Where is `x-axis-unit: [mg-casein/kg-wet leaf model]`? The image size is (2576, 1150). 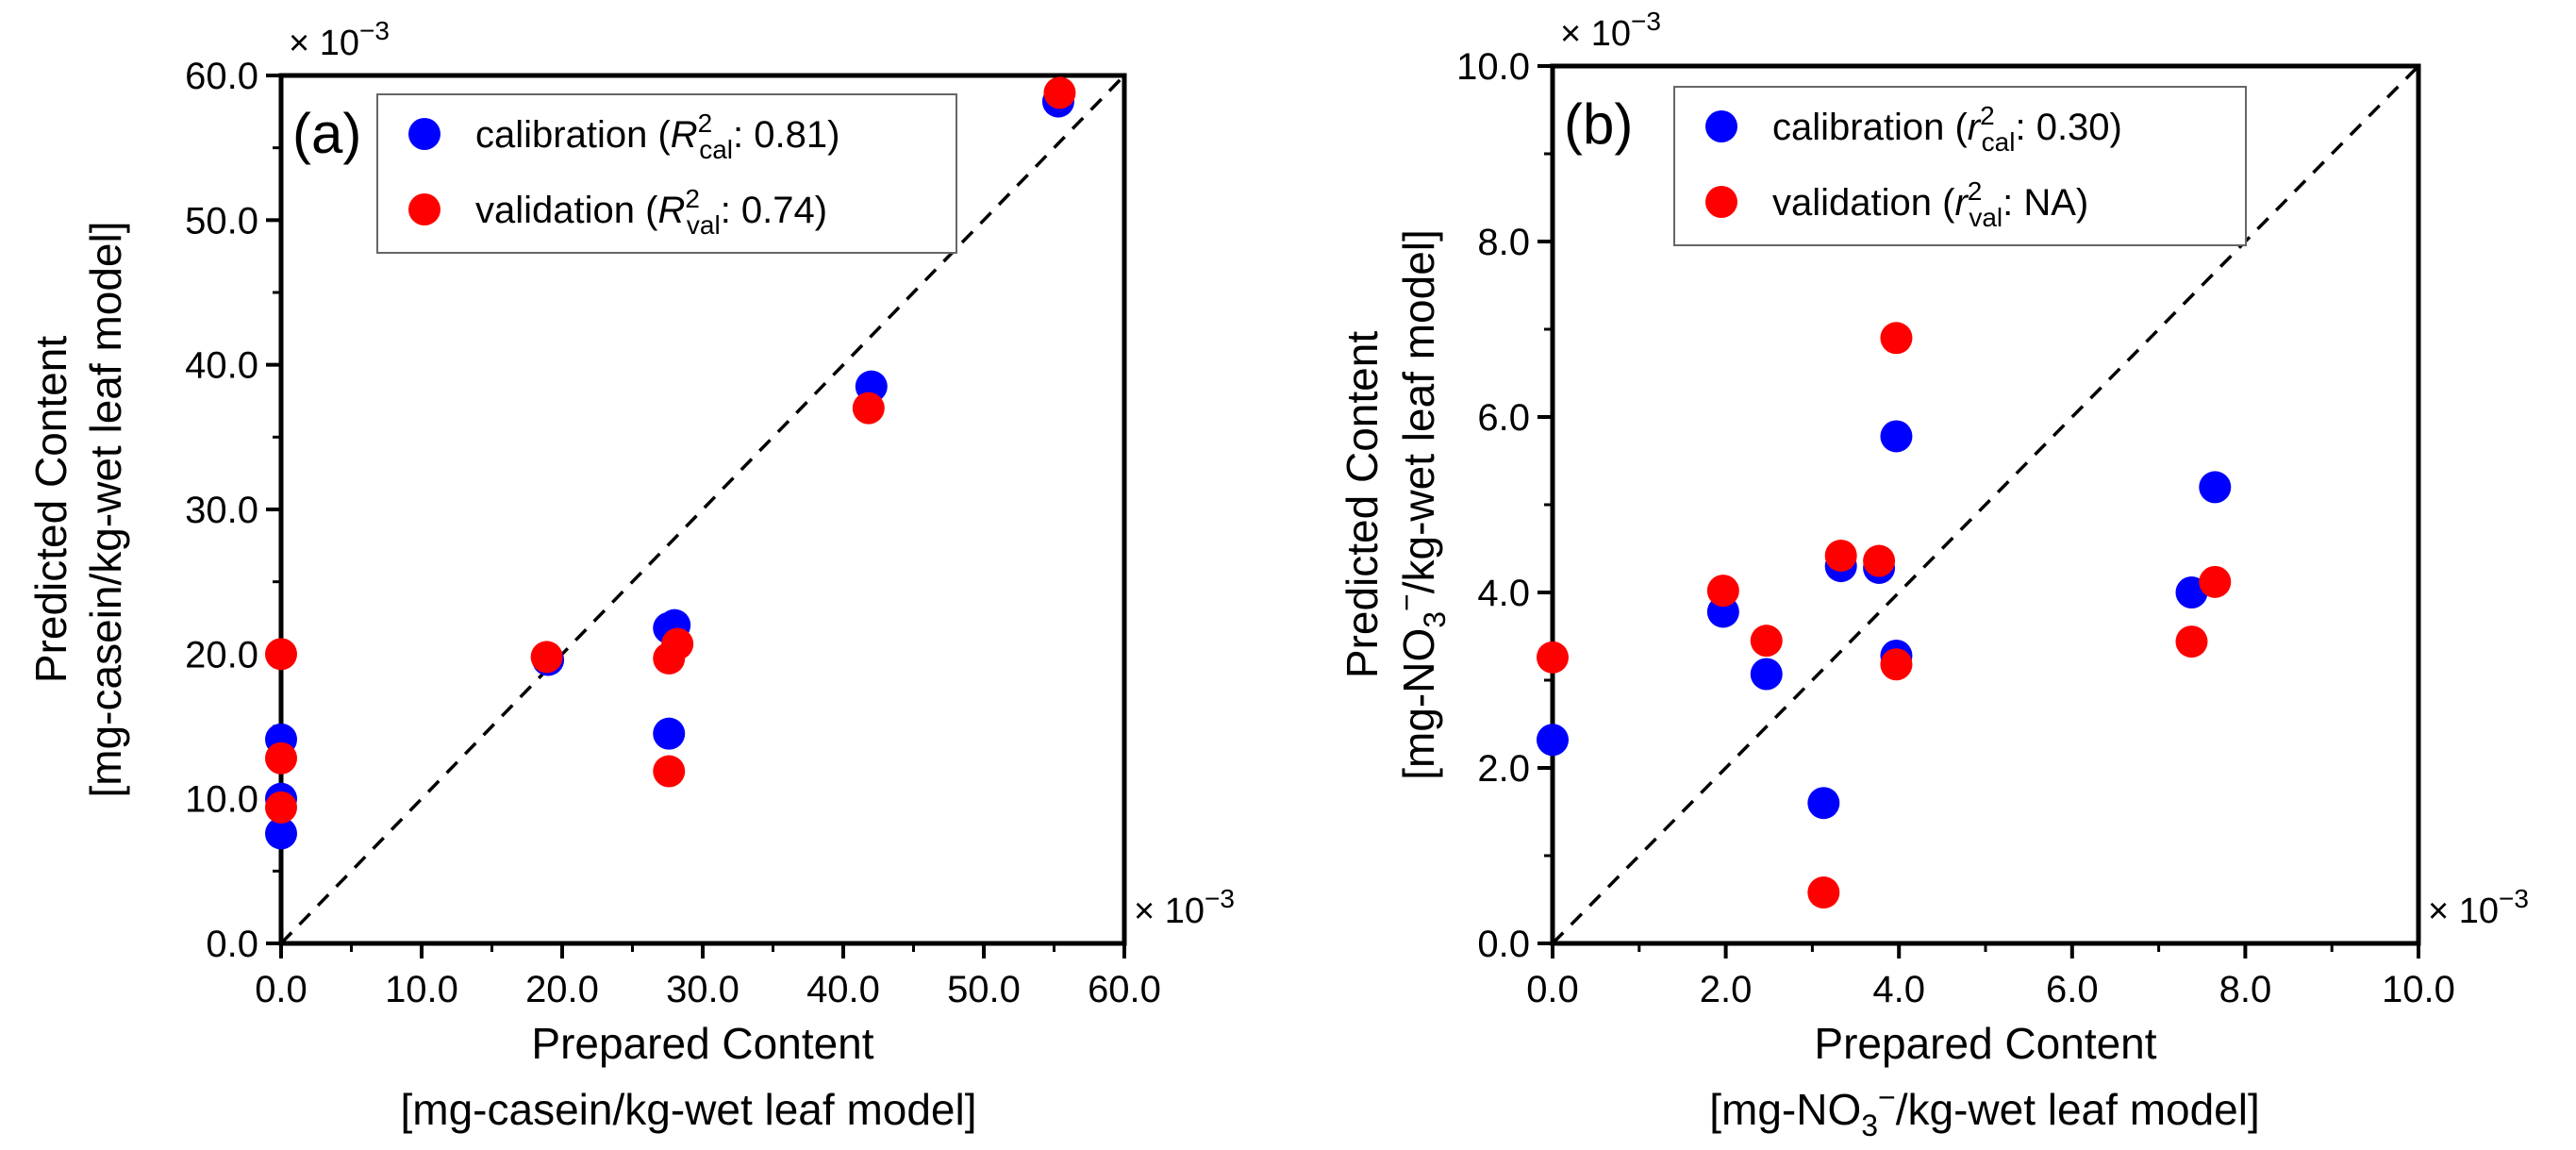 x-axis-unit: [mg-casein/kg-wet leaf model] is located at coordinates (688, 1110).